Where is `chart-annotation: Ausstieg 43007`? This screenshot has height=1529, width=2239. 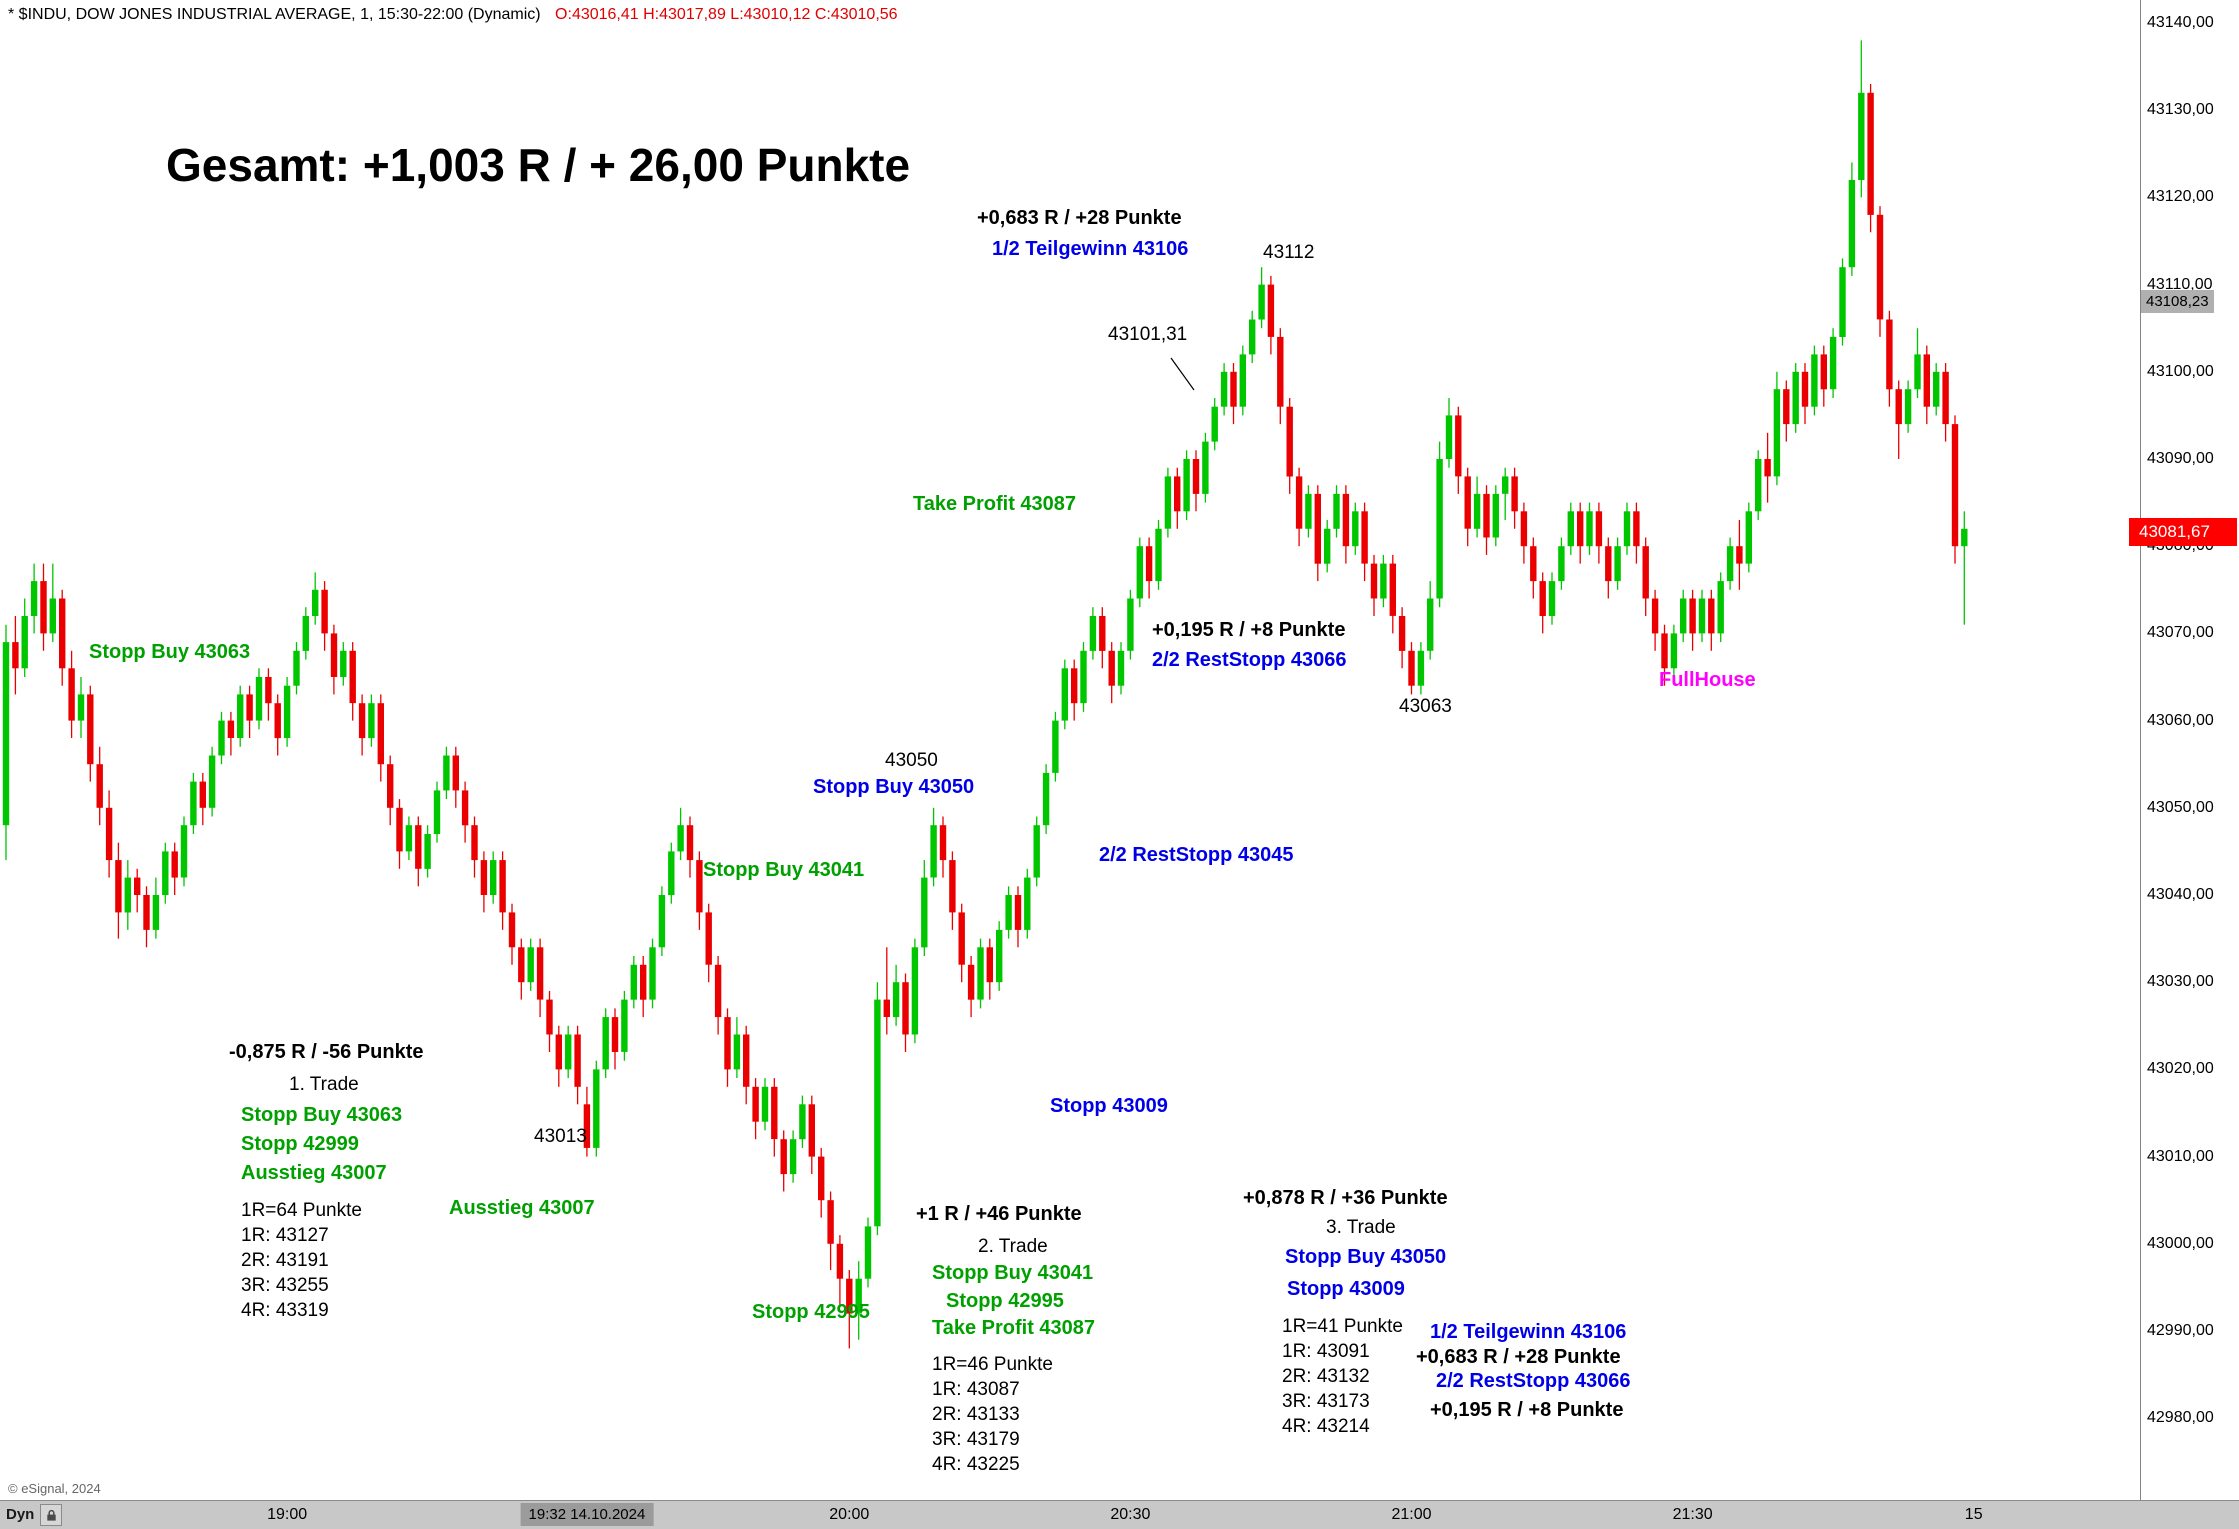
chart-annotation: Ausstieg 43007 is located at coordinates (314, 1173).